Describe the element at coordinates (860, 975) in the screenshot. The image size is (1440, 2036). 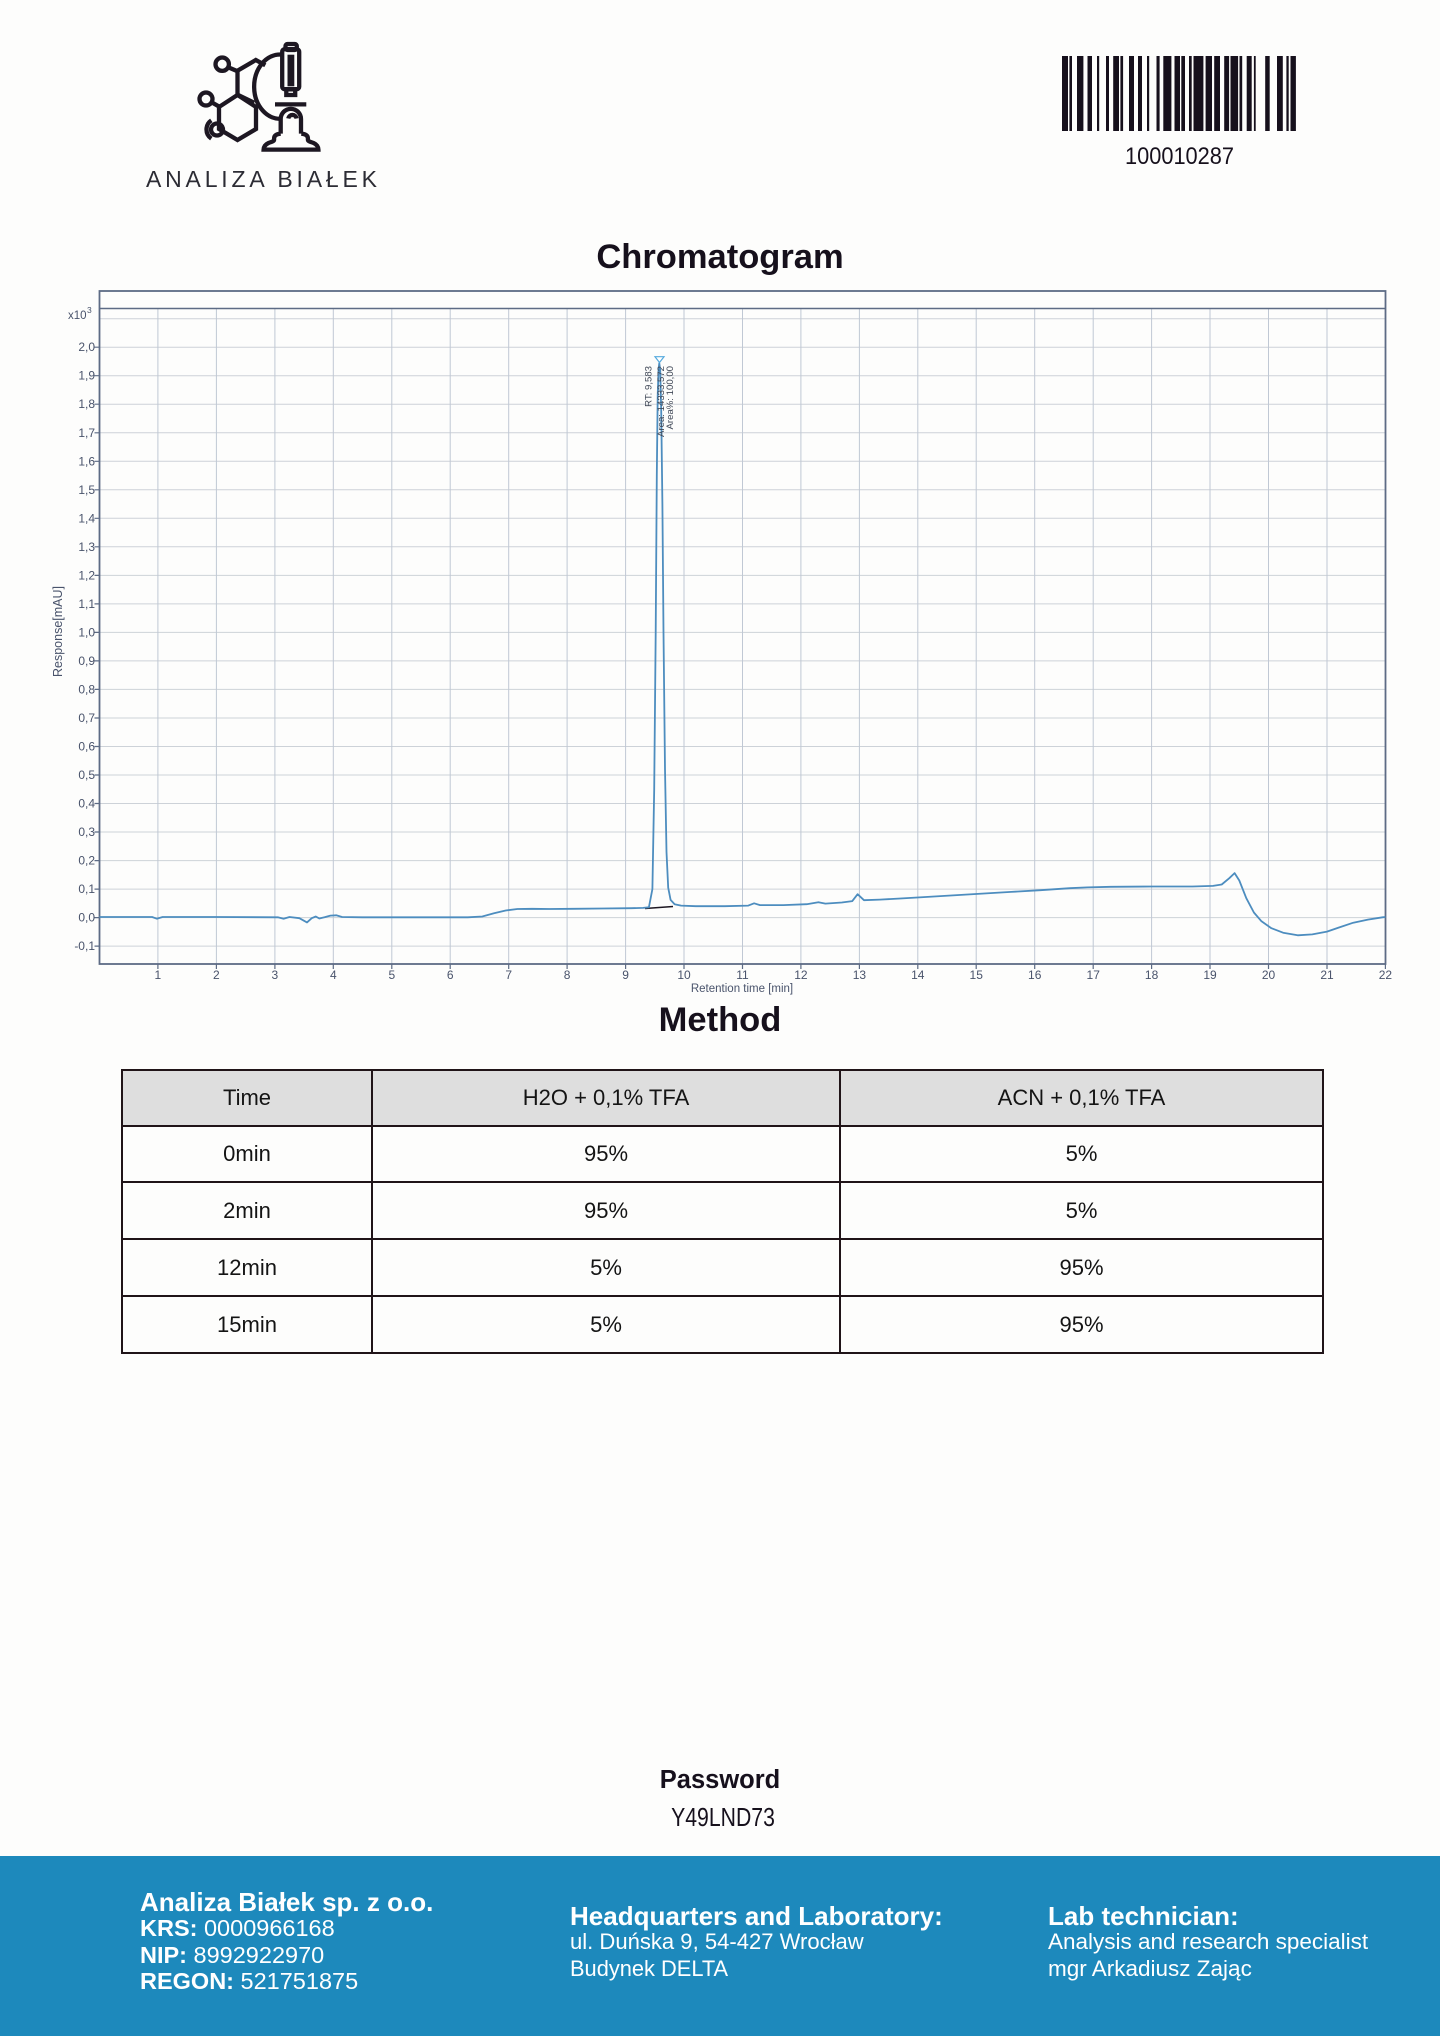
I see `svg-text: 13` at that location.